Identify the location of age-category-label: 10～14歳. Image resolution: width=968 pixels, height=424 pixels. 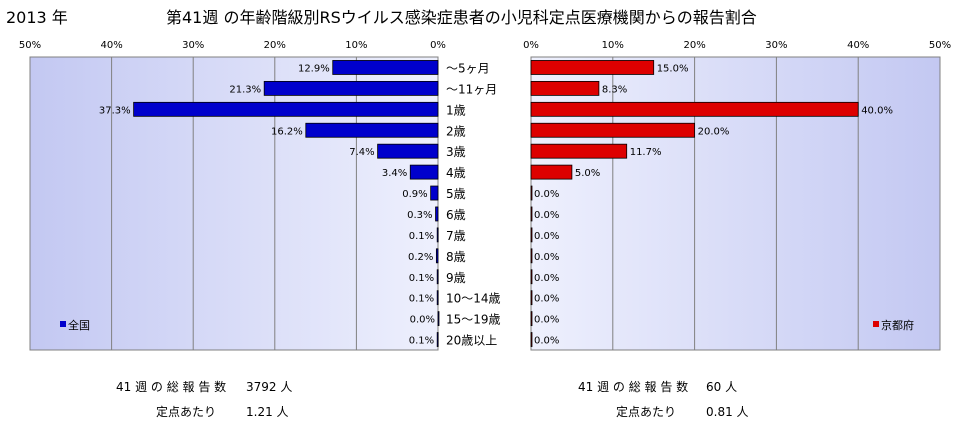
(473, 299).